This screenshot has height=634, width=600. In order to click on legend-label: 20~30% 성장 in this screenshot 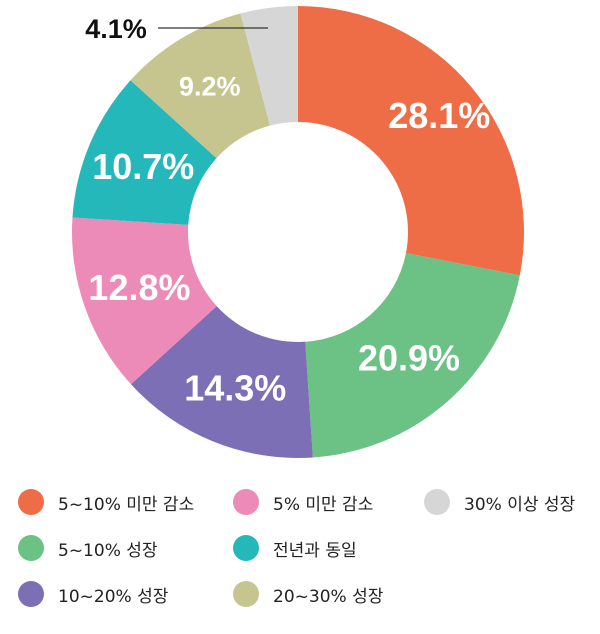, I will do `click(328, 596)`.